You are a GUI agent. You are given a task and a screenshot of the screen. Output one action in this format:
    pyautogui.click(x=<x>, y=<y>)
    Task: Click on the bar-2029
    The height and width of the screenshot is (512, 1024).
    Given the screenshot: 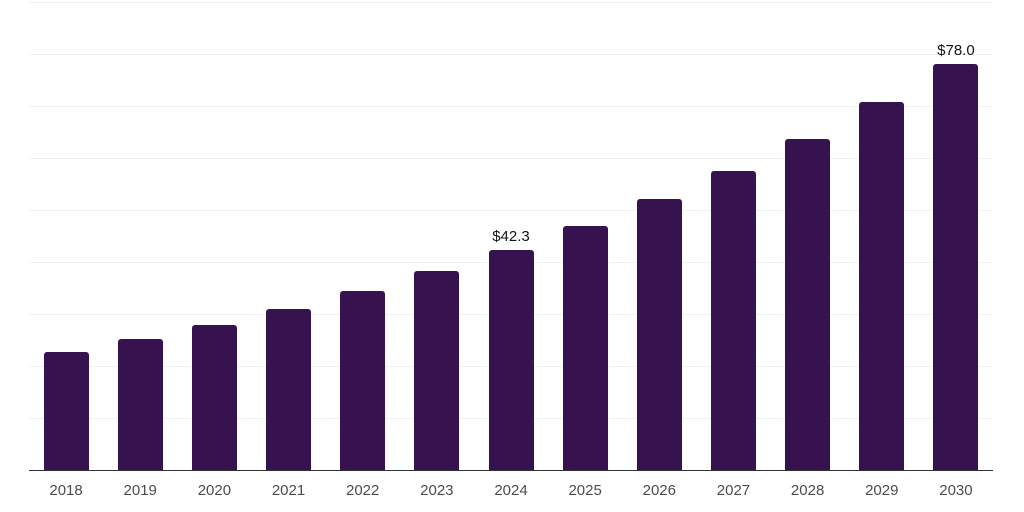 What is the action you would take?
    pyautogui.click(x=882, y=285)
    